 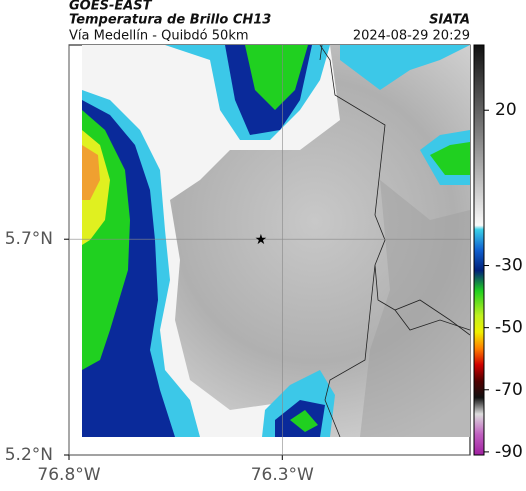 What do you see at coordinates (509, 390) in the screenshot?
I see `colorbar-tick-label: -70` at bounding box center [509, 390].